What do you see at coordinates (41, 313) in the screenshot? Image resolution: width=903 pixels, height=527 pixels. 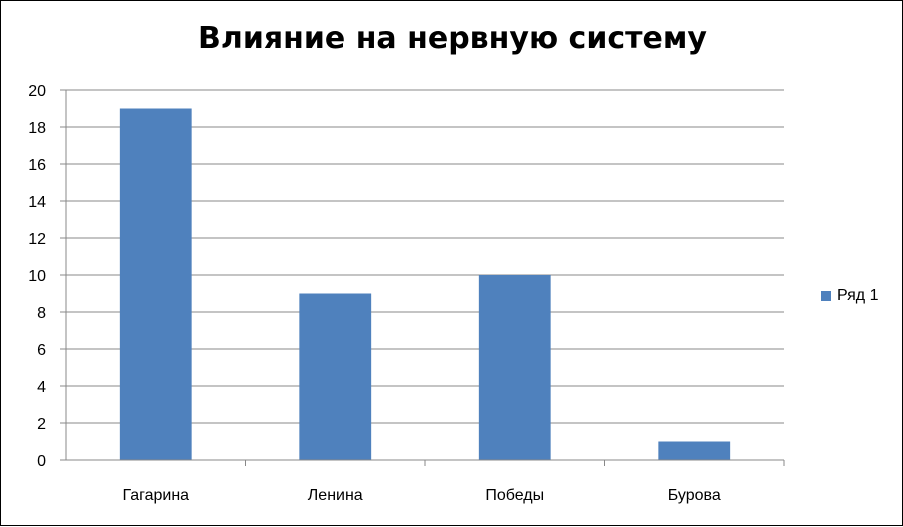 I see `y-tick-label: 8` at bounding box center [41, 313].